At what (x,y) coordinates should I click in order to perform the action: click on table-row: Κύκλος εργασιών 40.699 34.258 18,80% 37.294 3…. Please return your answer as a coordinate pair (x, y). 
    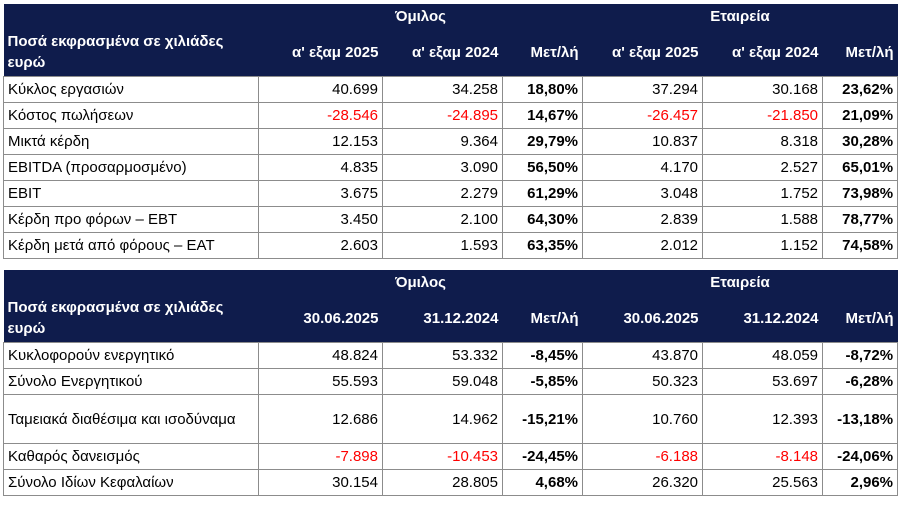
    Looking at the image, I should click on (451, 89).